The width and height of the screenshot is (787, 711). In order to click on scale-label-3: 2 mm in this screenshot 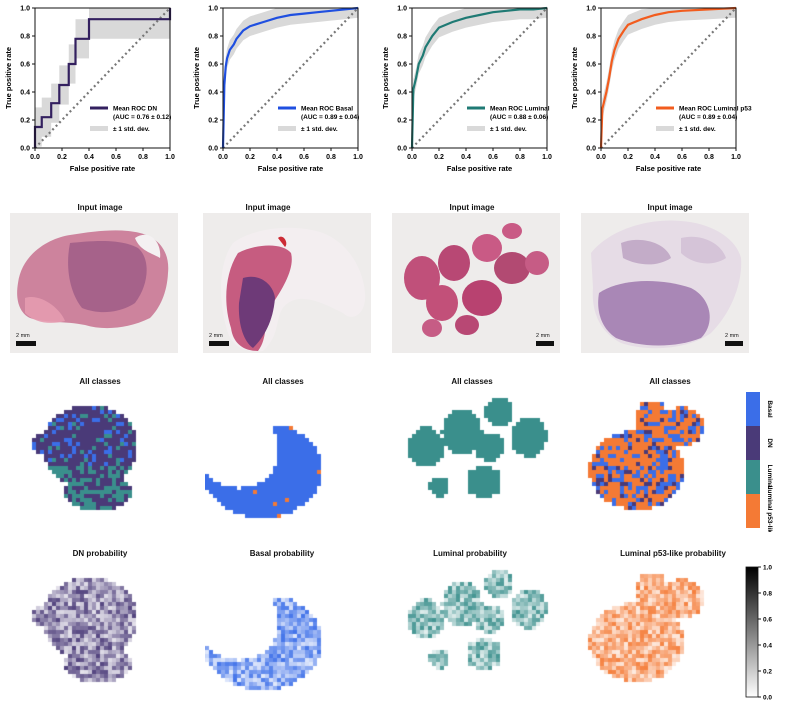, I will do `click(543, 336)`.